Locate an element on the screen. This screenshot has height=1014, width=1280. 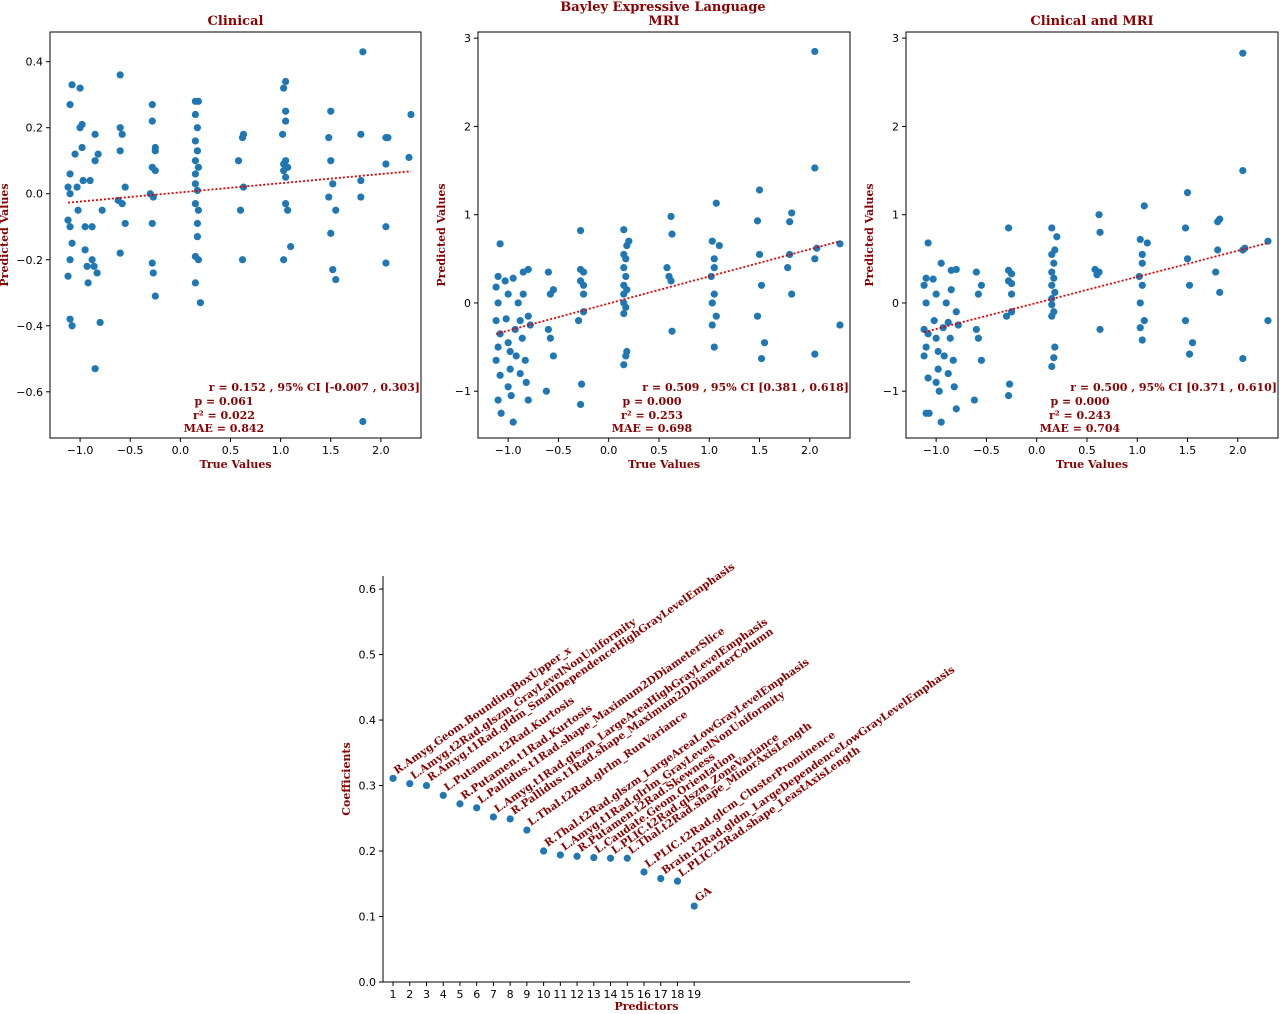
x-tick-label: −1.0 is located at coordinates (80, 450).